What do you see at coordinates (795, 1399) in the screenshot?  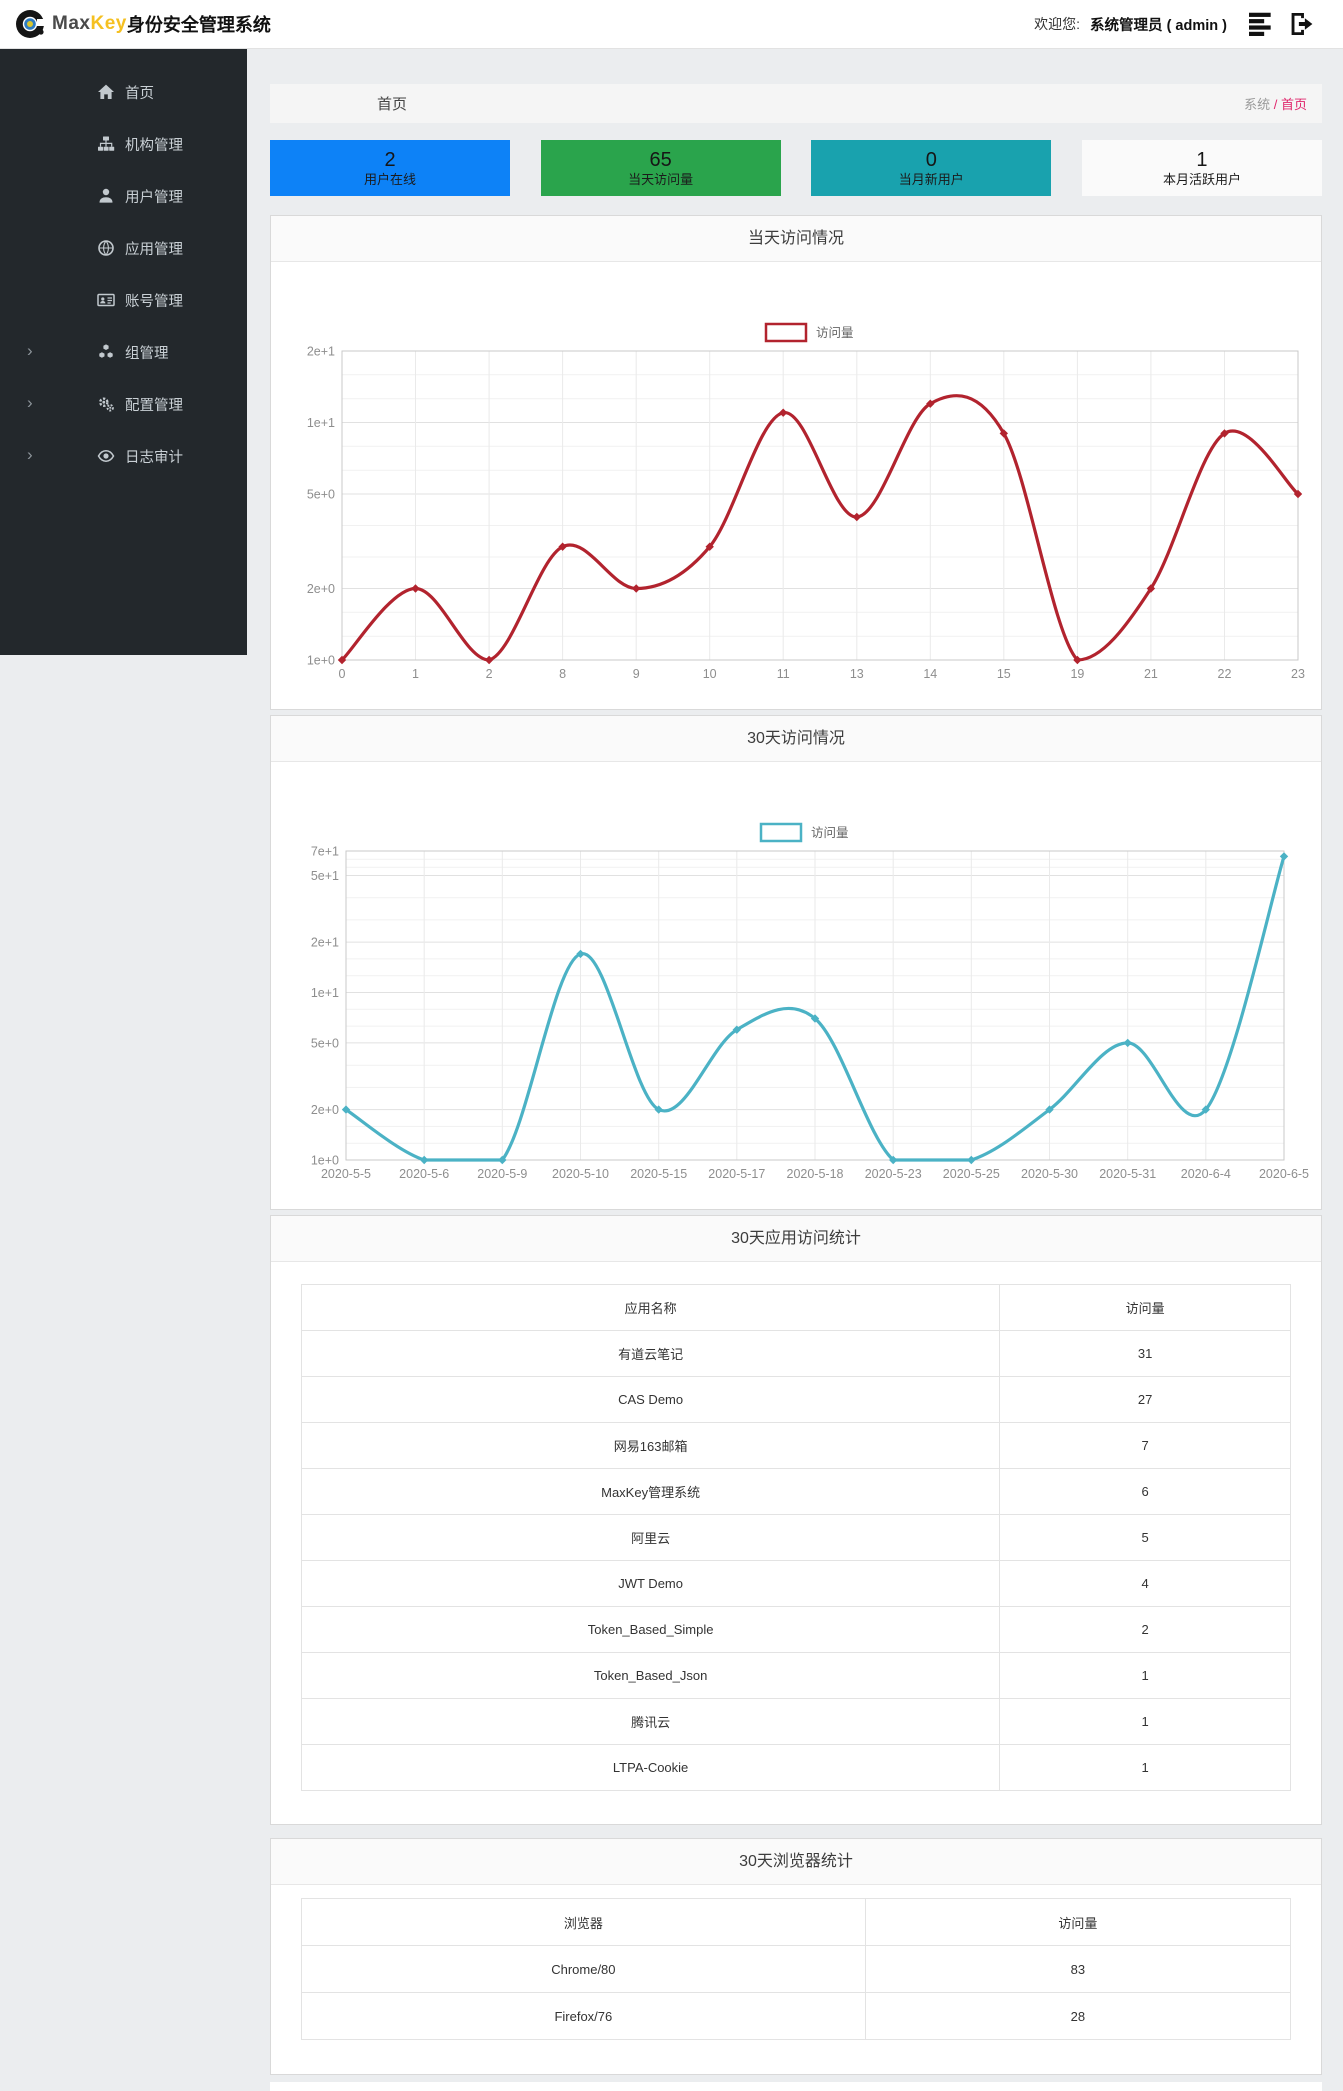 I see `table-row: CAS Demo 27` at bounding box center [795, 1399].